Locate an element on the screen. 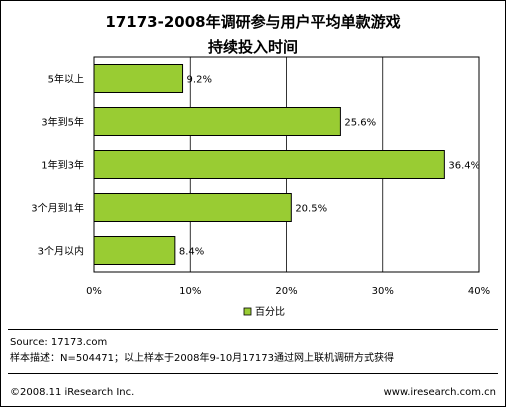  legend-label: 百分比 is located at coordinates (270, 312).